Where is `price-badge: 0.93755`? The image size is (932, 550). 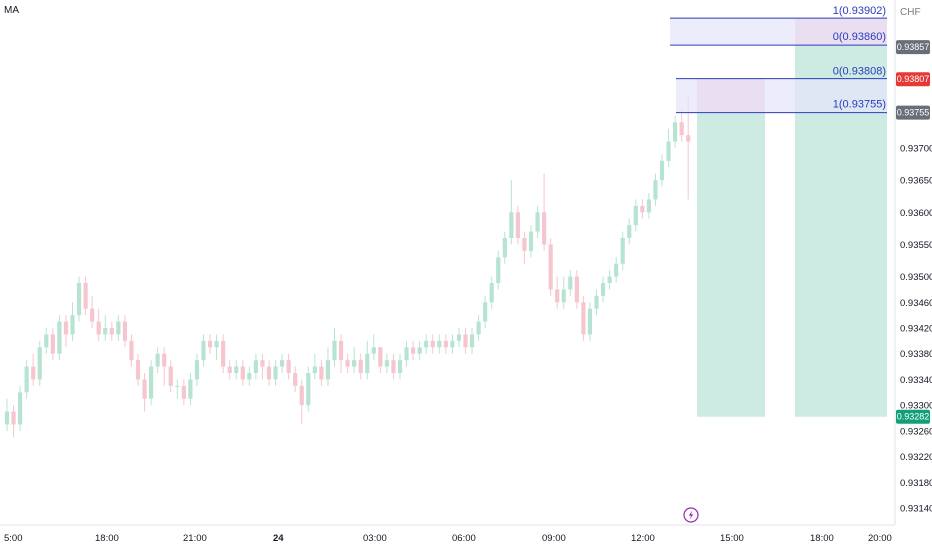 price-badge: 0.93755 is located at coordinates (913, 112).